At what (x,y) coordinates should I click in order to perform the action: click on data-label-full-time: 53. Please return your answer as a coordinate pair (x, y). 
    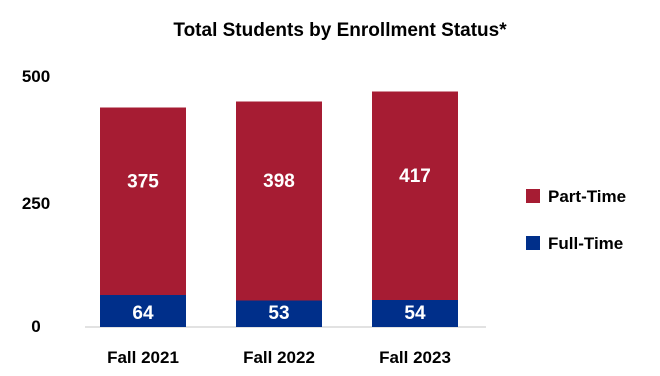
    Looking at the image, I should click on (278, 313).